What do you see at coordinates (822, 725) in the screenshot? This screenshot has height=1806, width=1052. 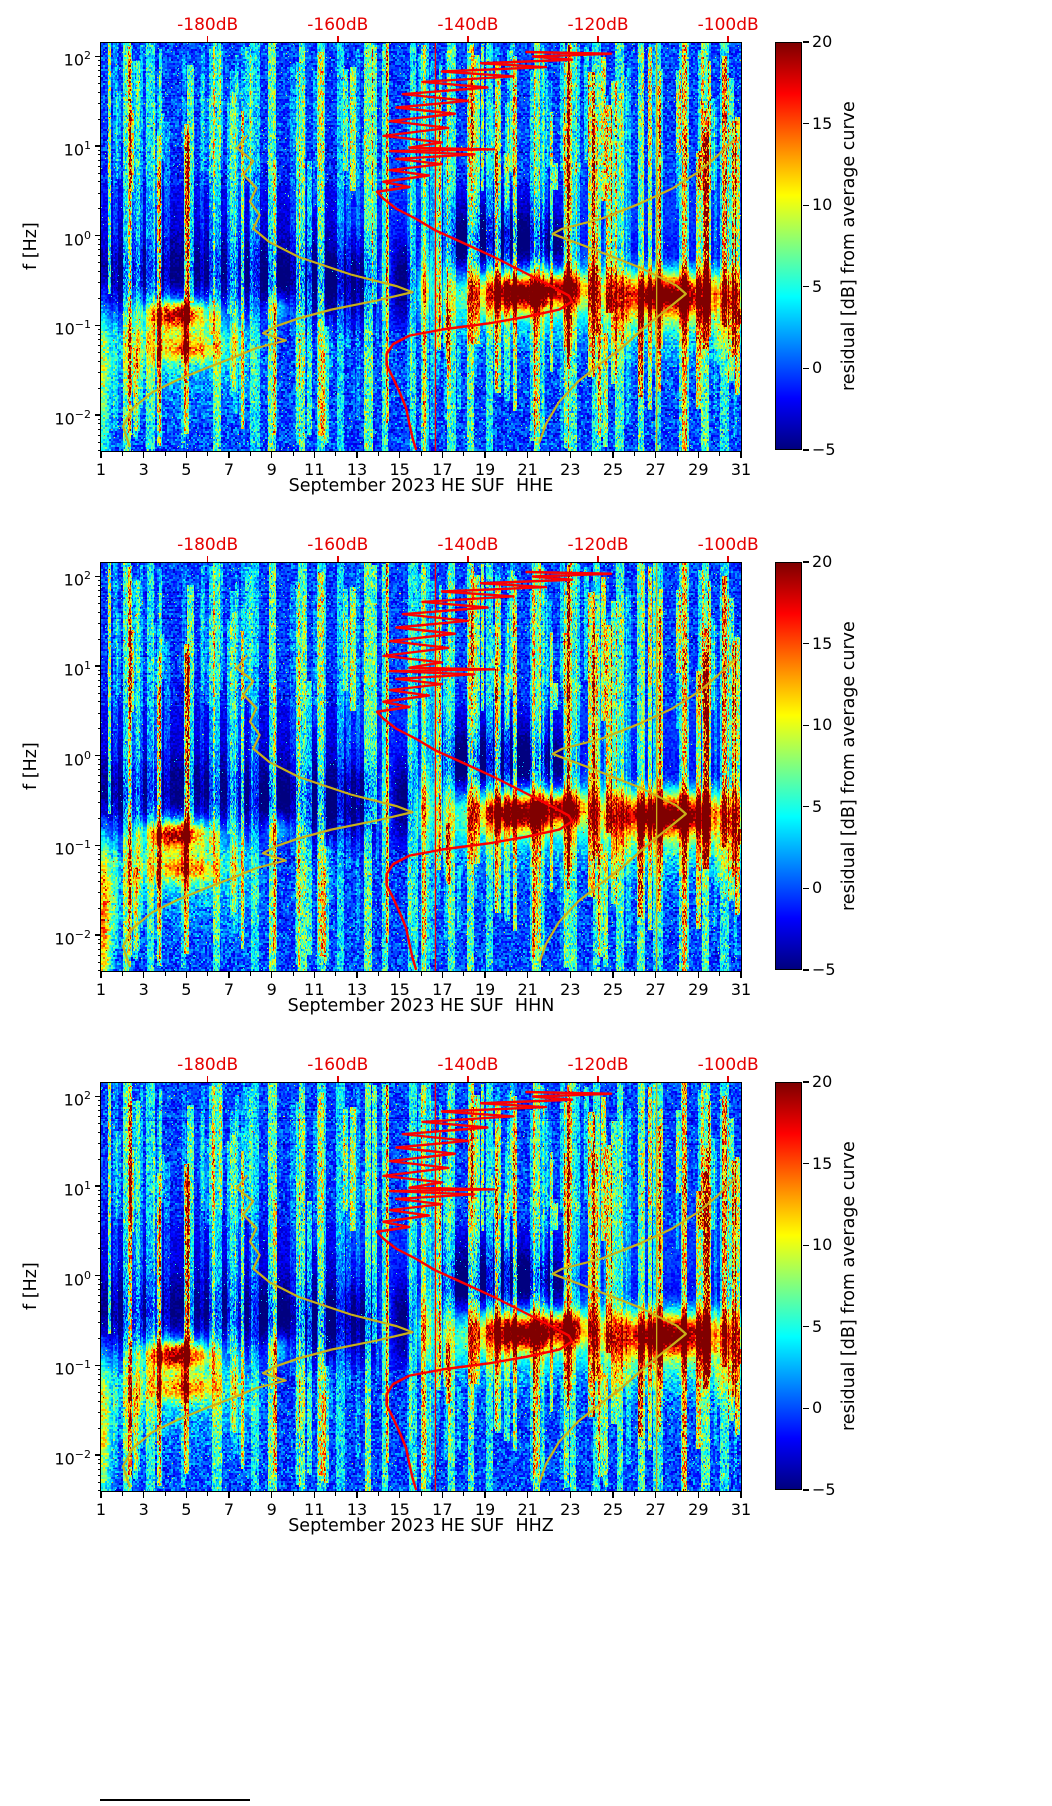 I see `colorbar-tick-label: 10` at bounding box center [822, 725].